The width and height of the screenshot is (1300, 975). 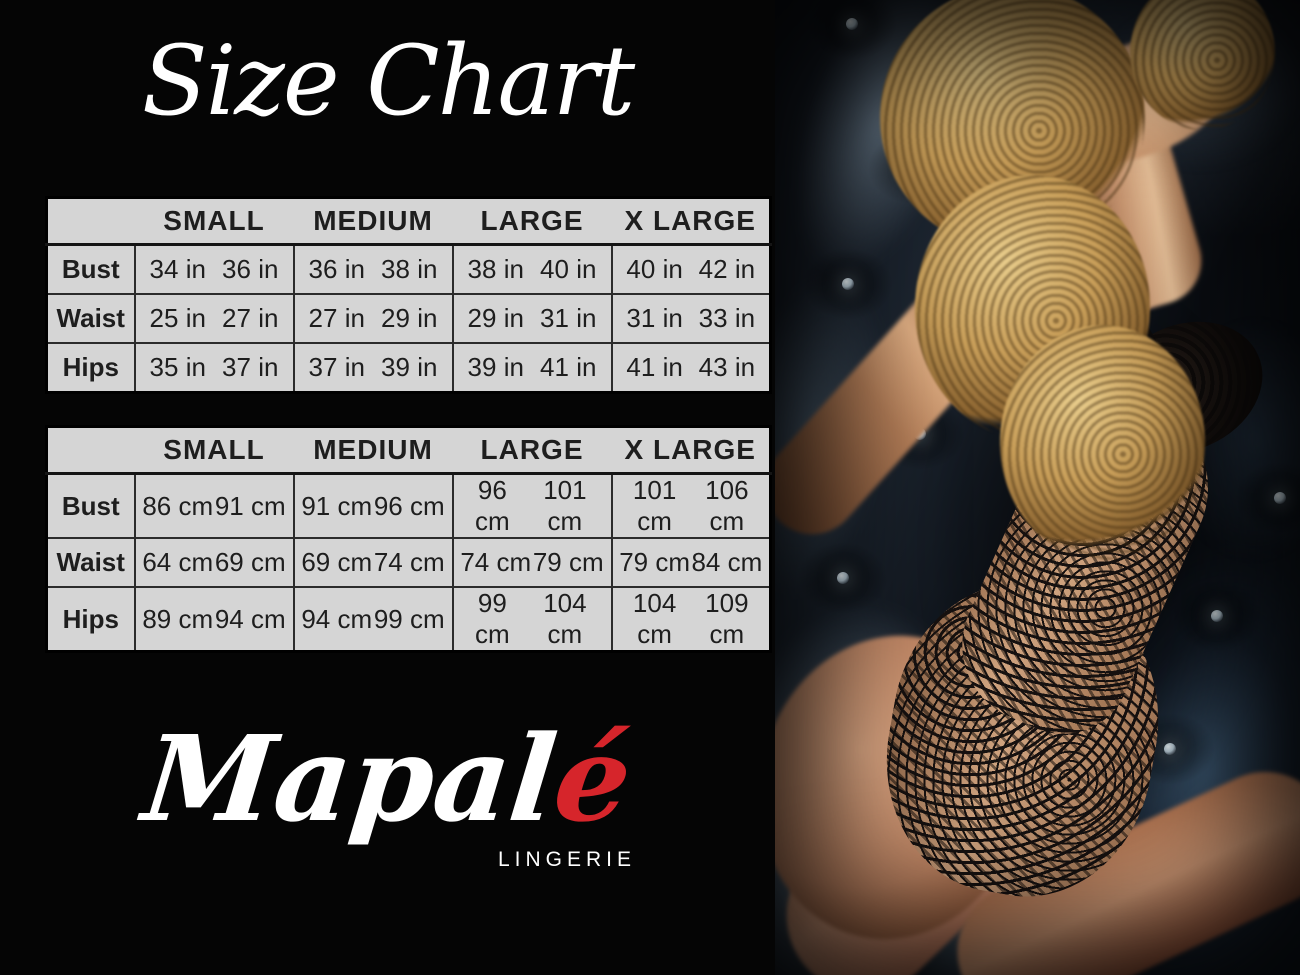 I want to click on measurement-cell: 96 cm 101 cm, so click(x=532, y=505).